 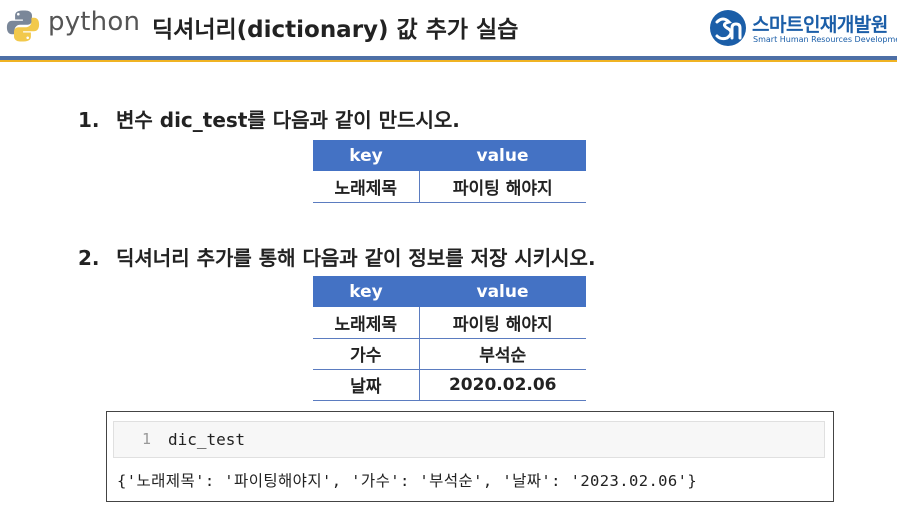 I want to click on table-1-header-value: value, so click(x=502, y=155).